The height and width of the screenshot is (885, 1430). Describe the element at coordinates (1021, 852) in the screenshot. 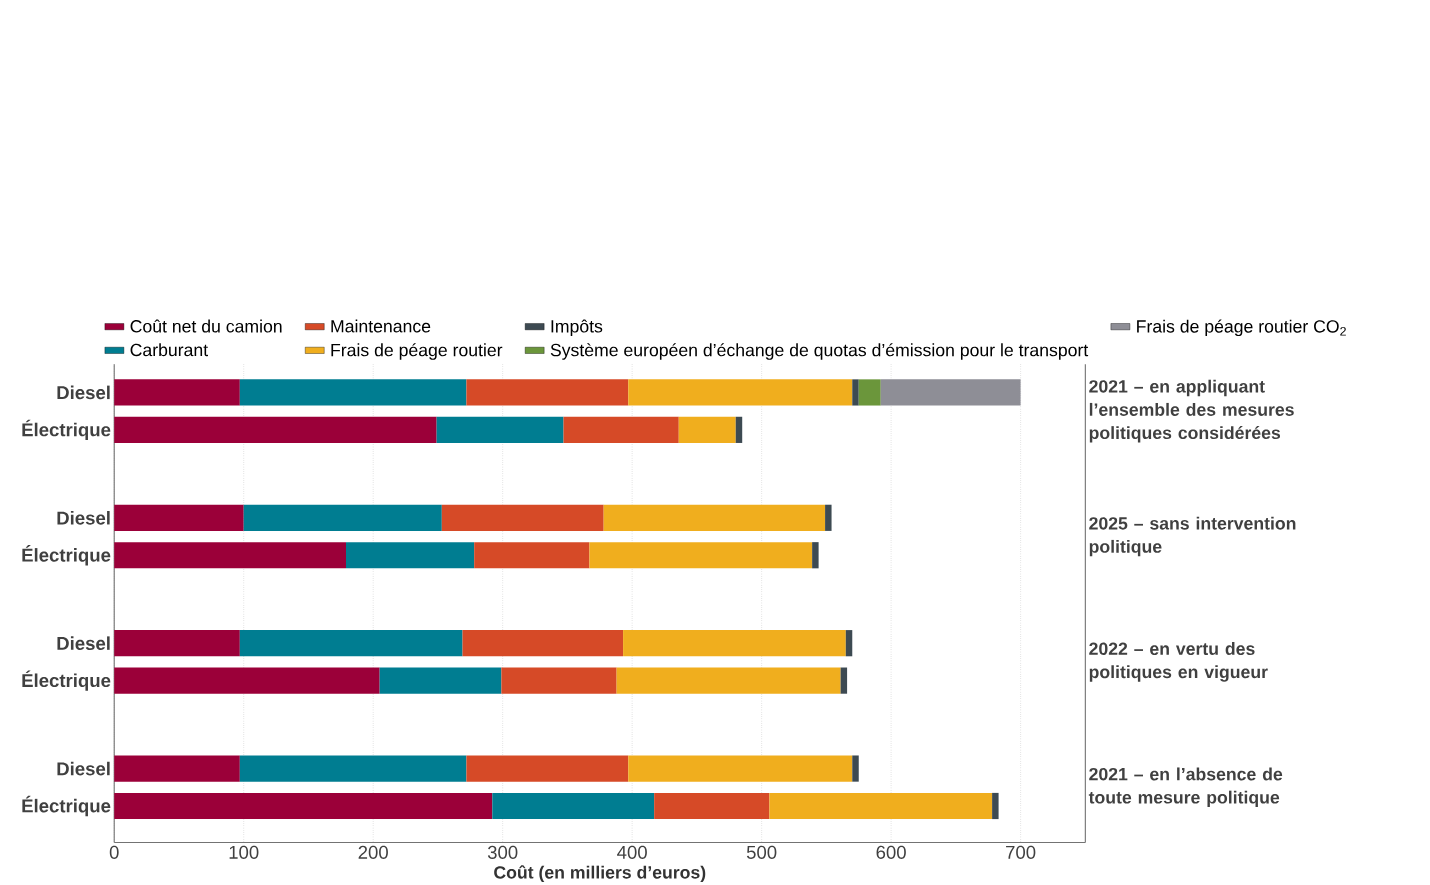

I see `x-tick-label: 700` at that location.